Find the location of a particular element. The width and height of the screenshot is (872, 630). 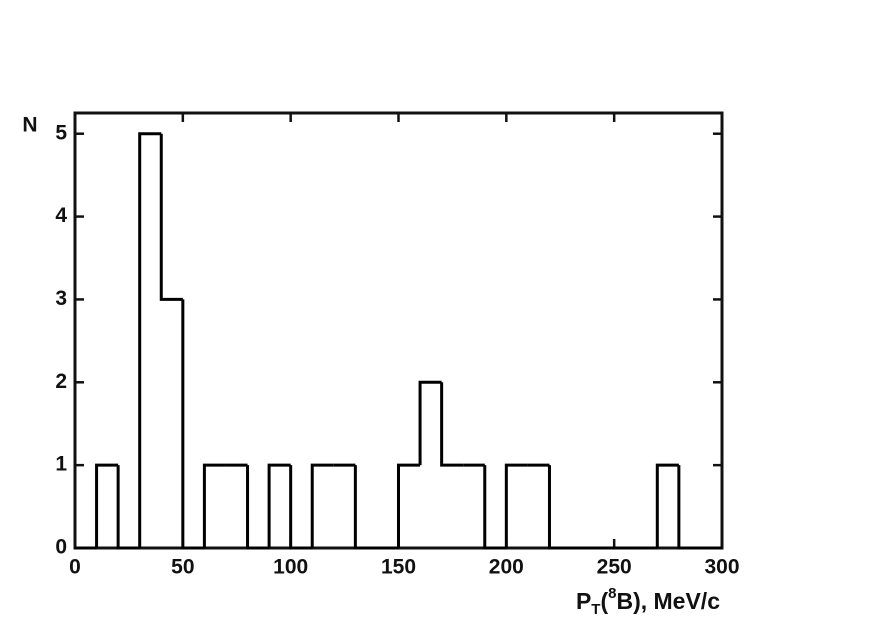

x-tick-label: 50 is located at coordinates (182, 567).